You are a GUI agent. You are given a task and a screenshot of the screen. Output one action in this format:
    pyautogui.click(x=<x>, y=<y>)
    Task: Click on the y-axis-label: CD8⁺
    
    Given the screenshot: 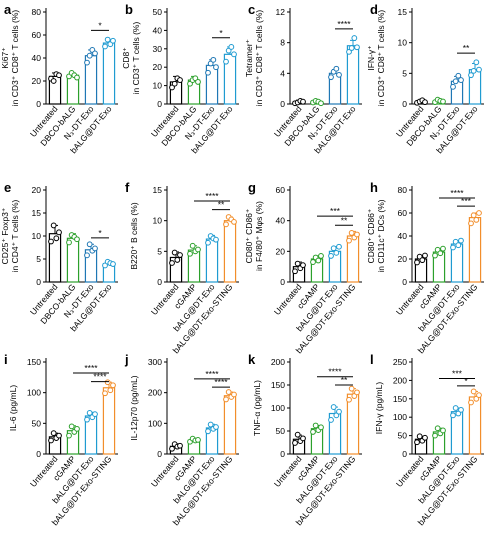 What is the action you would take?
    pyautogui.click(x=126, y=58)
    